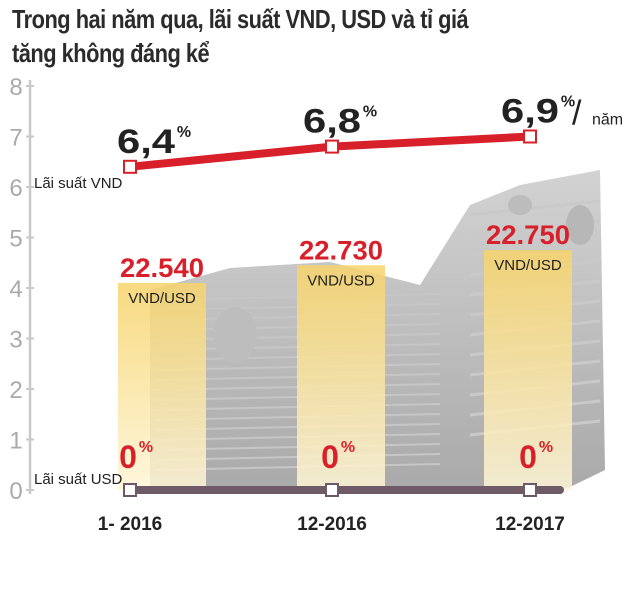 The width and height of the screenshot is (640, 598). I want to click on vnd-rate-value: 6,8, so click(332, 122).